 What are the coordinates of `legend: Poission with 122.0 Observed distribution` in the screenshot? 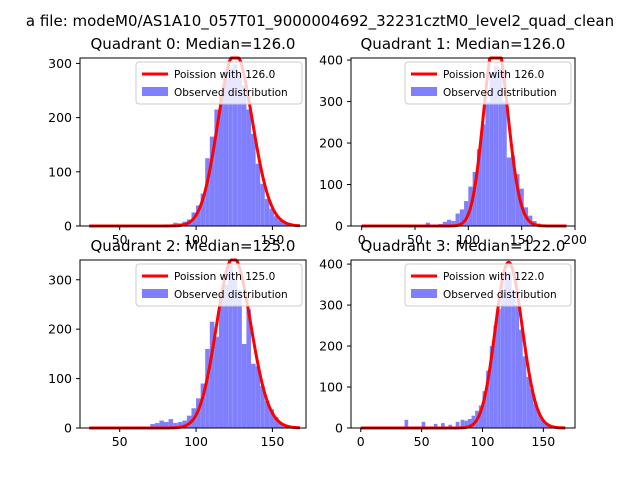 It's located at (488, 285).